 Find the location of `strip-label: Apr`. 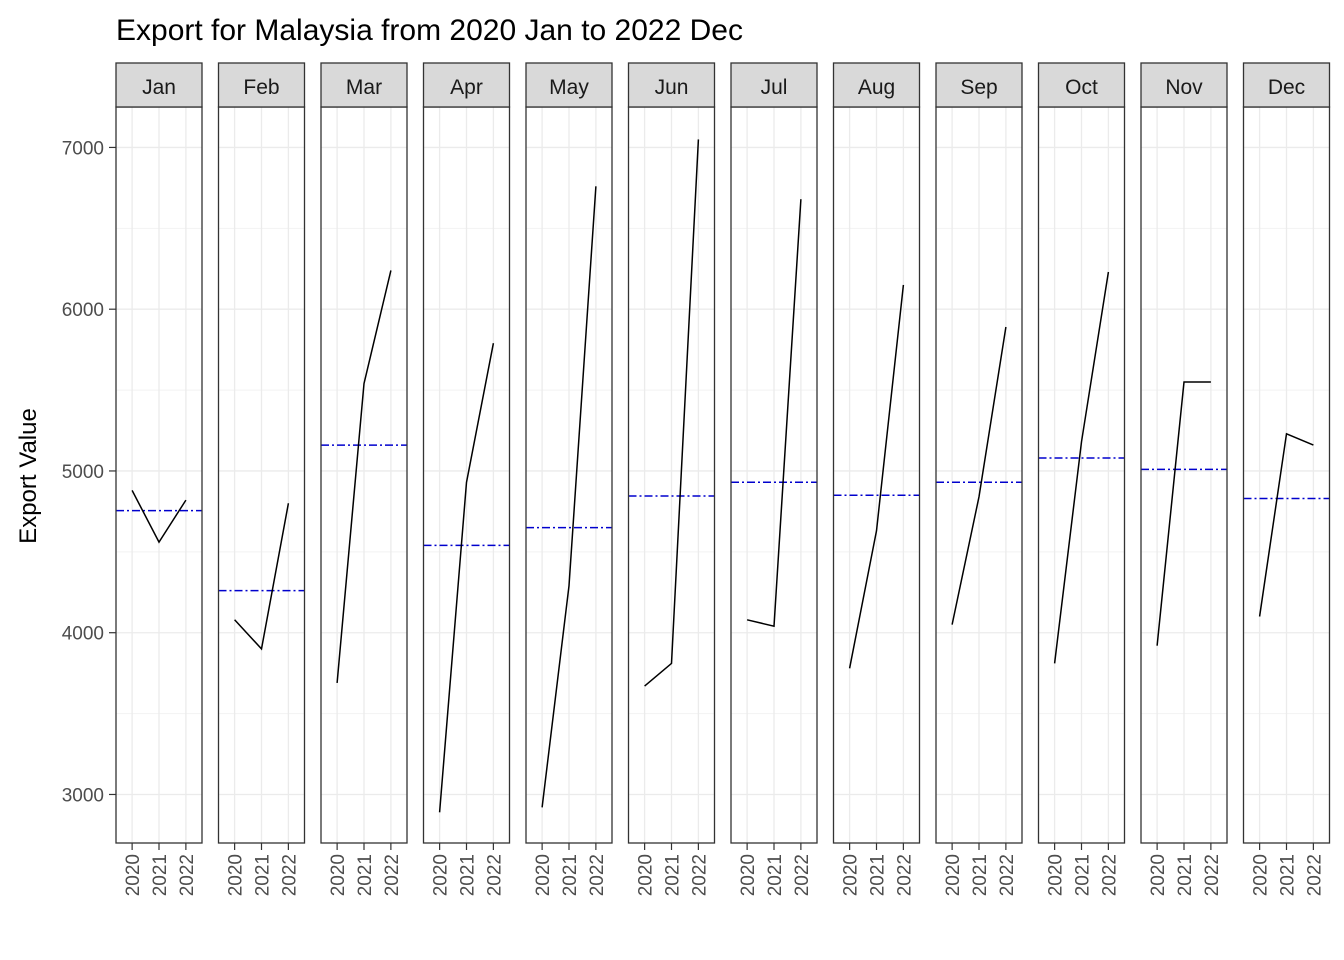

strip-label: Apr is located at coordinates (466, 87).